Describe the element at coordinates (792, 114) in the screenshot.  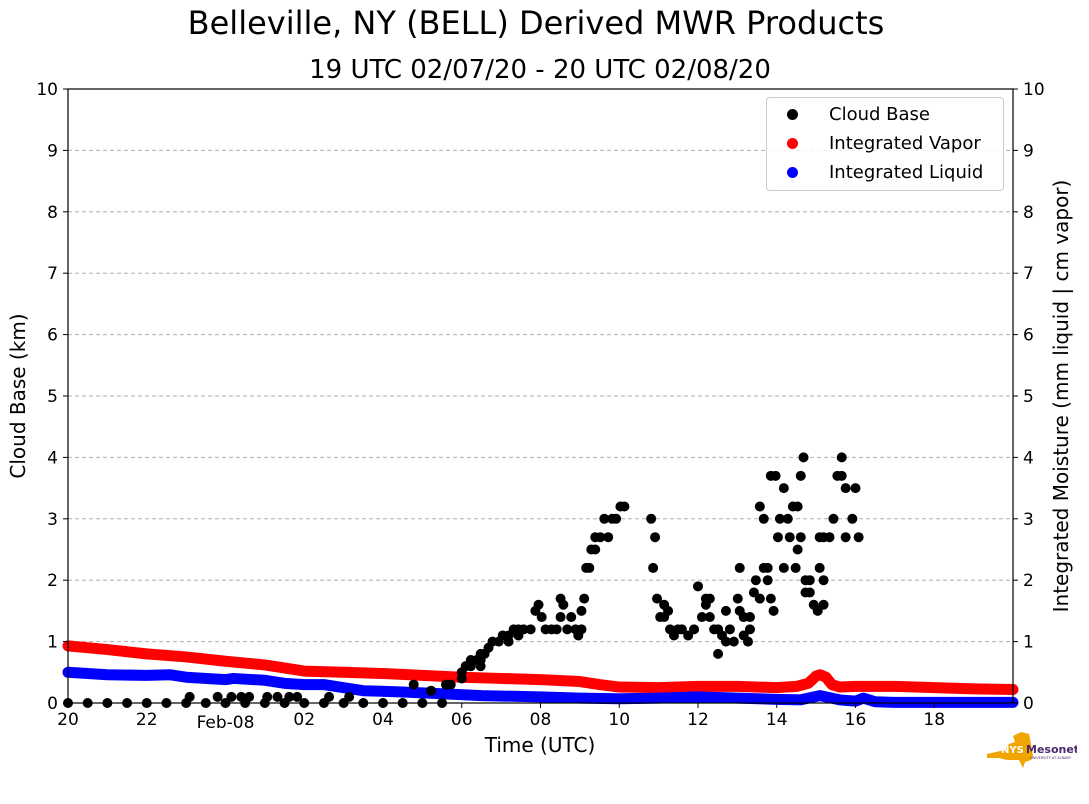
I see `legend-marker-cloud-base` at that location.